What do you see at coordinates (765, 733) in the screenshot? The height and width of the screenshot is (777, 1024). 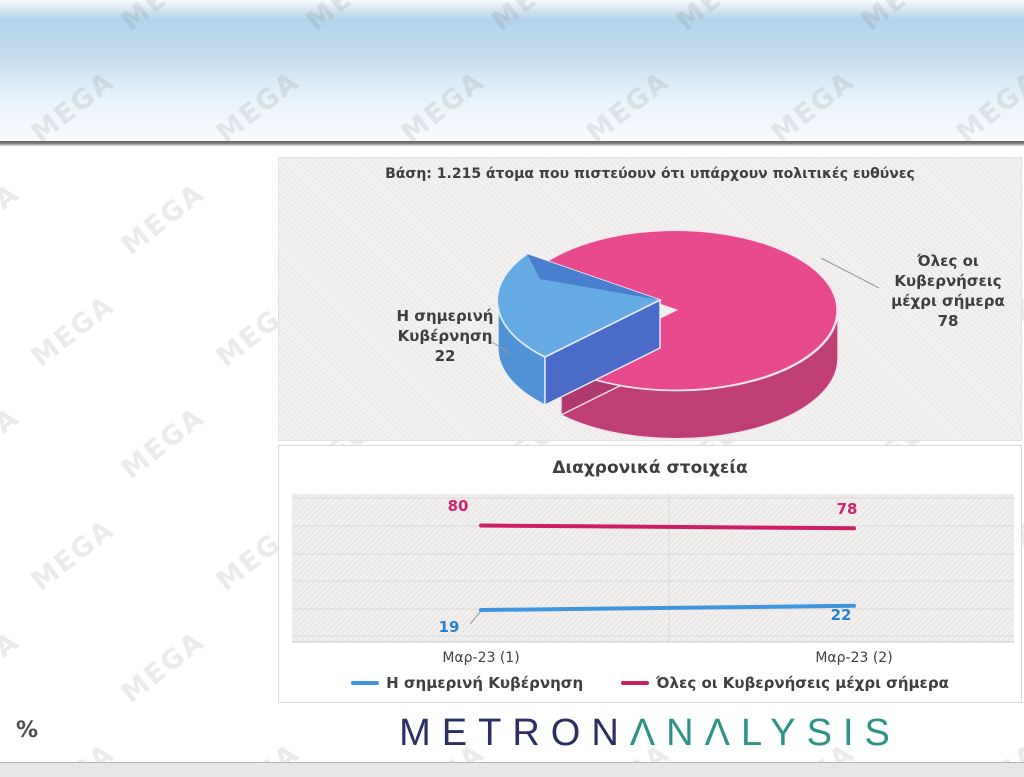 I see `logo-analysis: ΛNΛLYSIS` at bounding box center [765, 733].